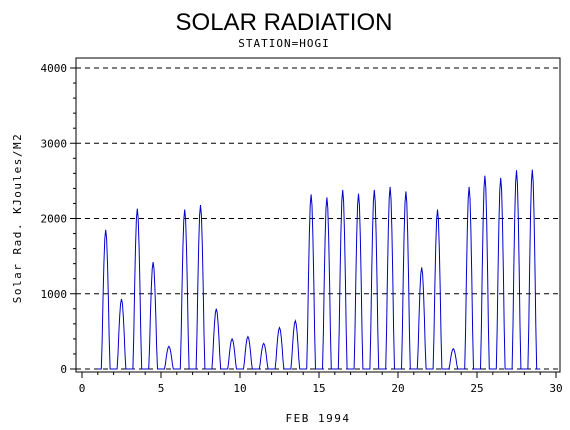 Image resolution: width=570 pixels, height=430 pixels. What do you see at coordinates (82, 388) in the screenshot?
I see `x-tick-label: 0` at bounding box center [82, 388].